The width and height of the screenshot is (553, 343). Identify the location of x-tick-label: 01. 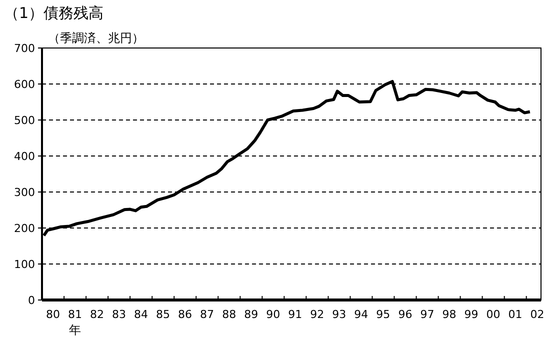
(515, 314).